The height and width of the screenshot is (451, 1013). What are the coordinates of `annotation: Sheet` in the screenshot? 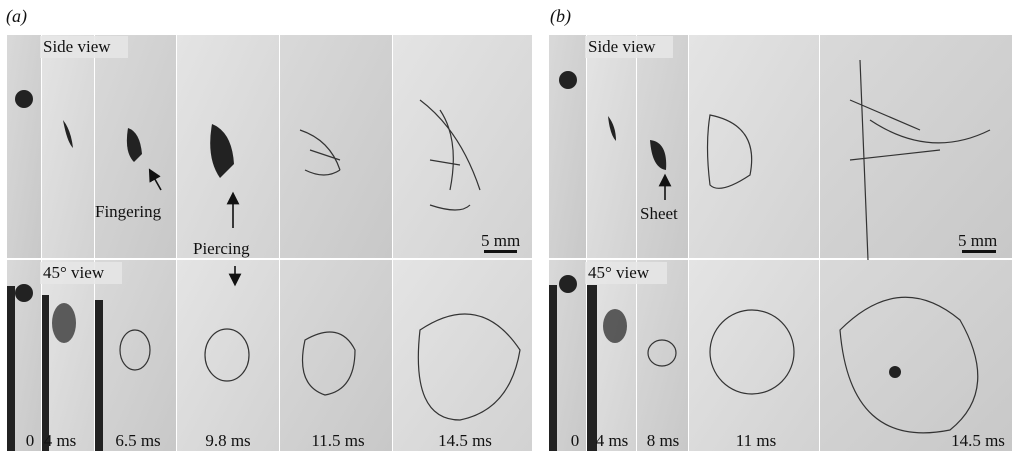 It's located at (659, 213).